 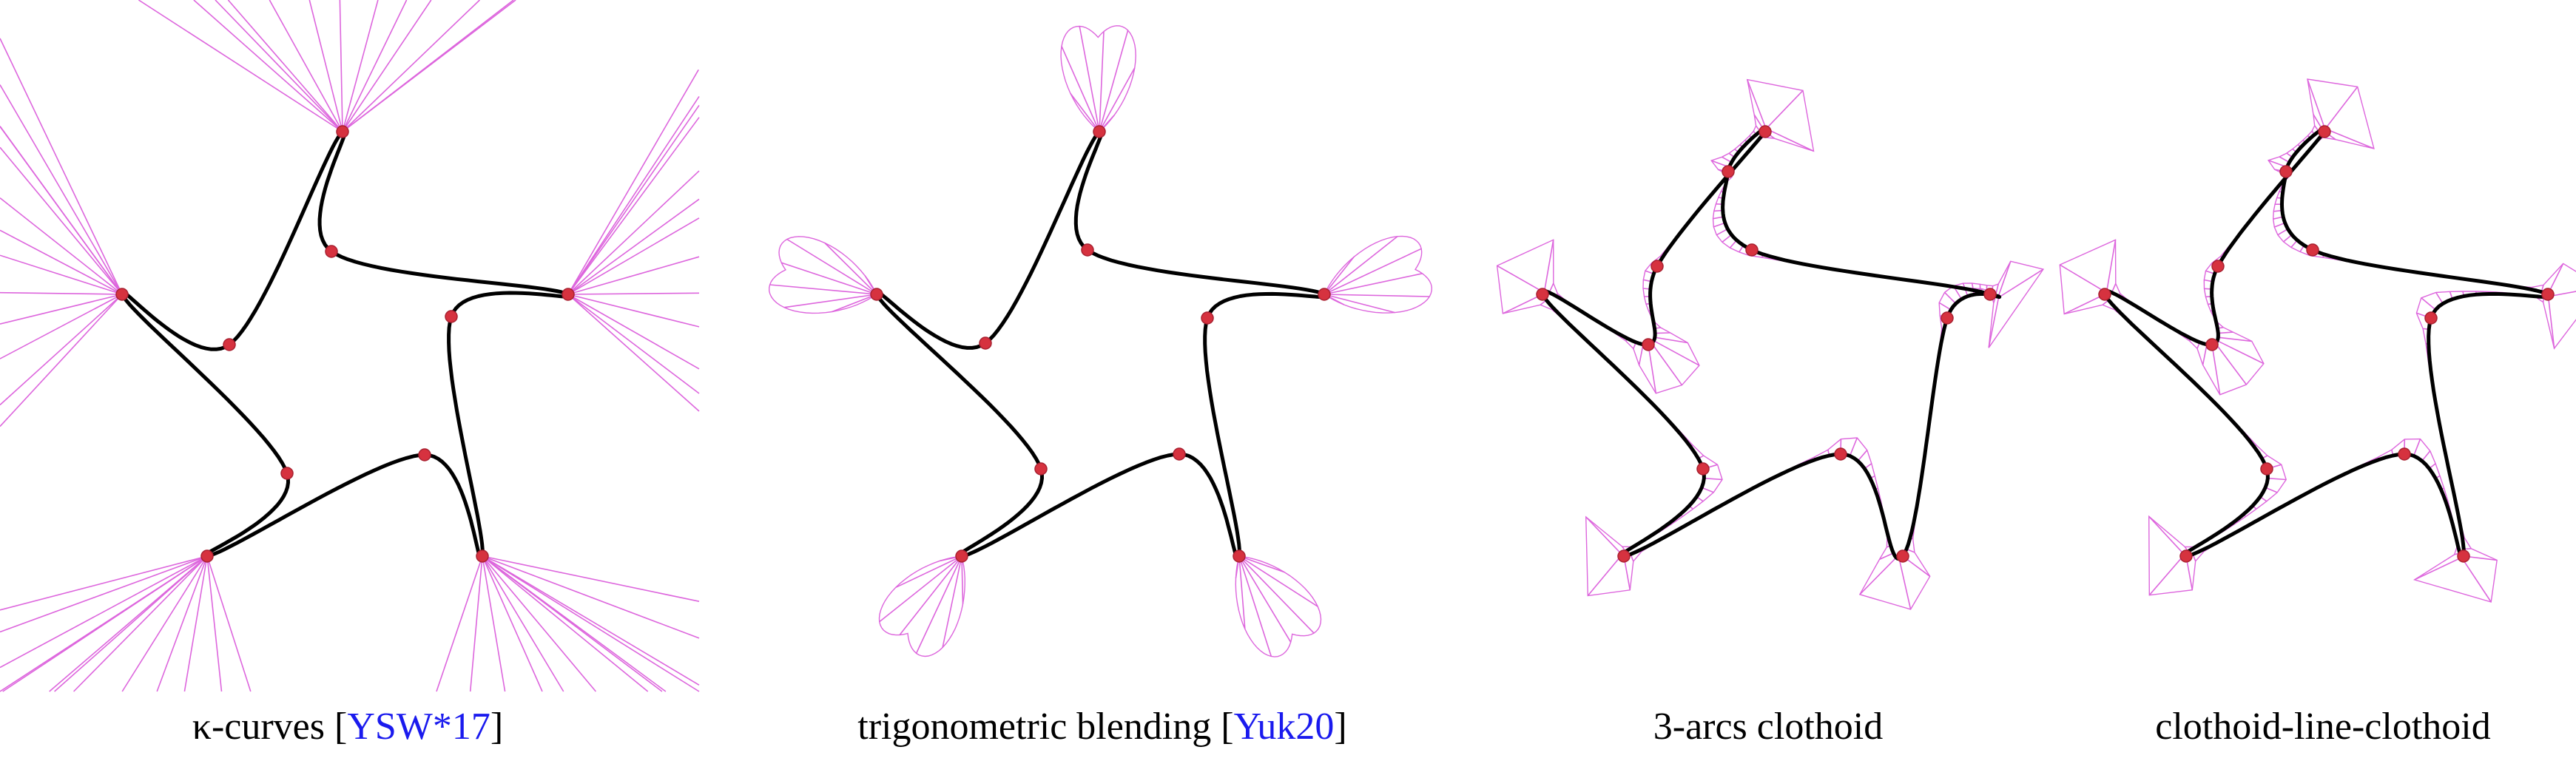 I want to click on citation-link: Yuk20, so click(x=1284, y=727).